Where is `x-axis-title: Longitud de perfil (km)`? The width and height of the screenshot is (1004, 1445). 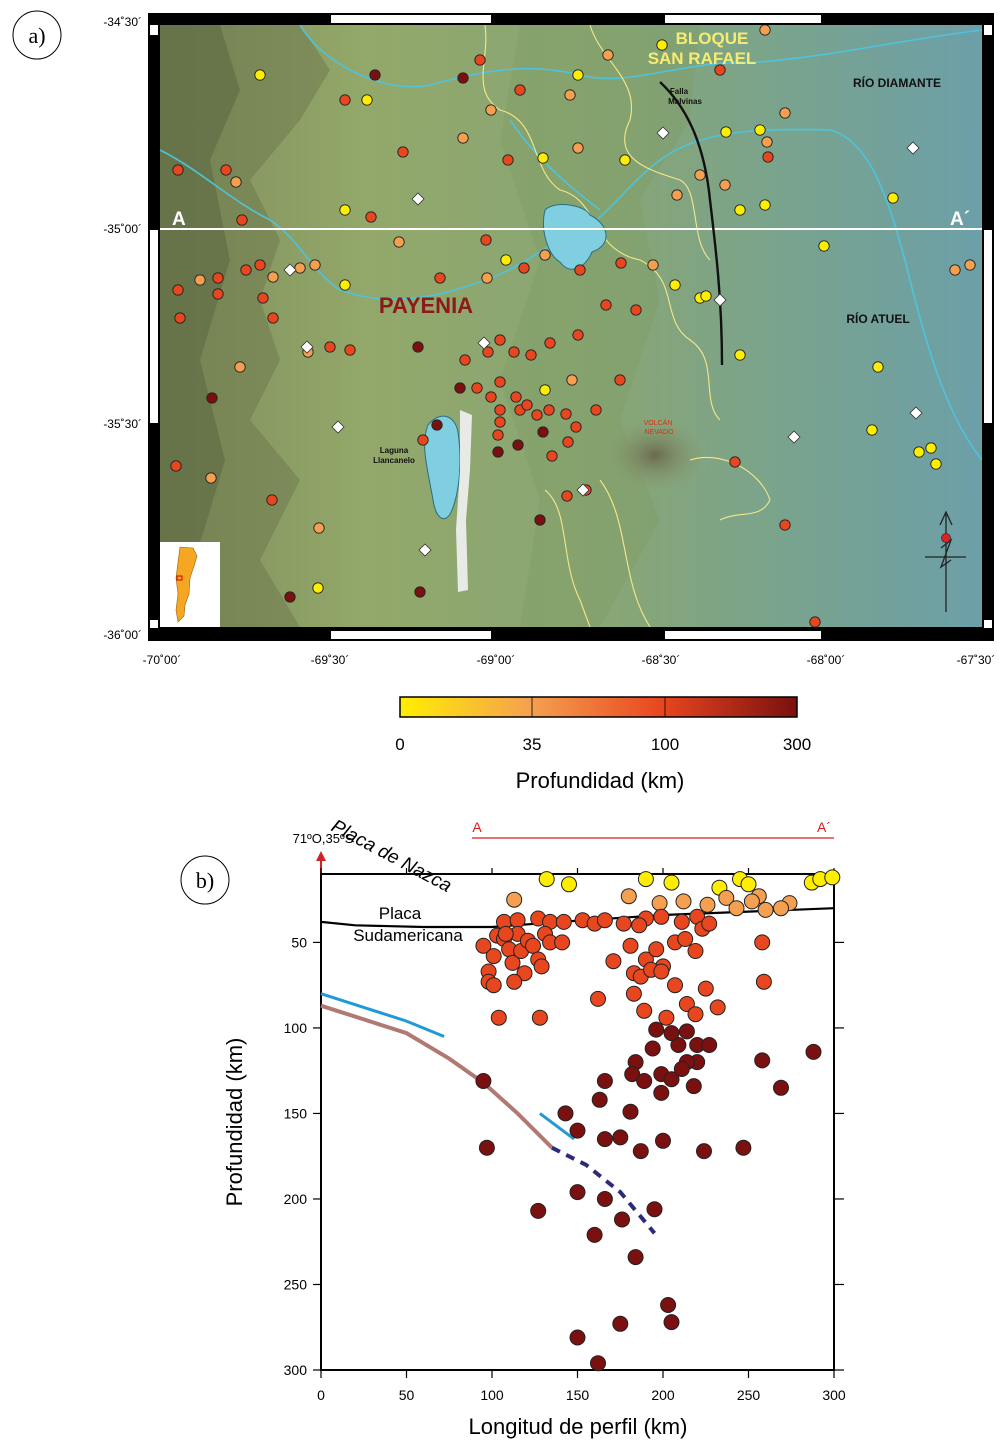
x-axis-title: Longitud de perfil (km) is located at coordinates (578, 1426).